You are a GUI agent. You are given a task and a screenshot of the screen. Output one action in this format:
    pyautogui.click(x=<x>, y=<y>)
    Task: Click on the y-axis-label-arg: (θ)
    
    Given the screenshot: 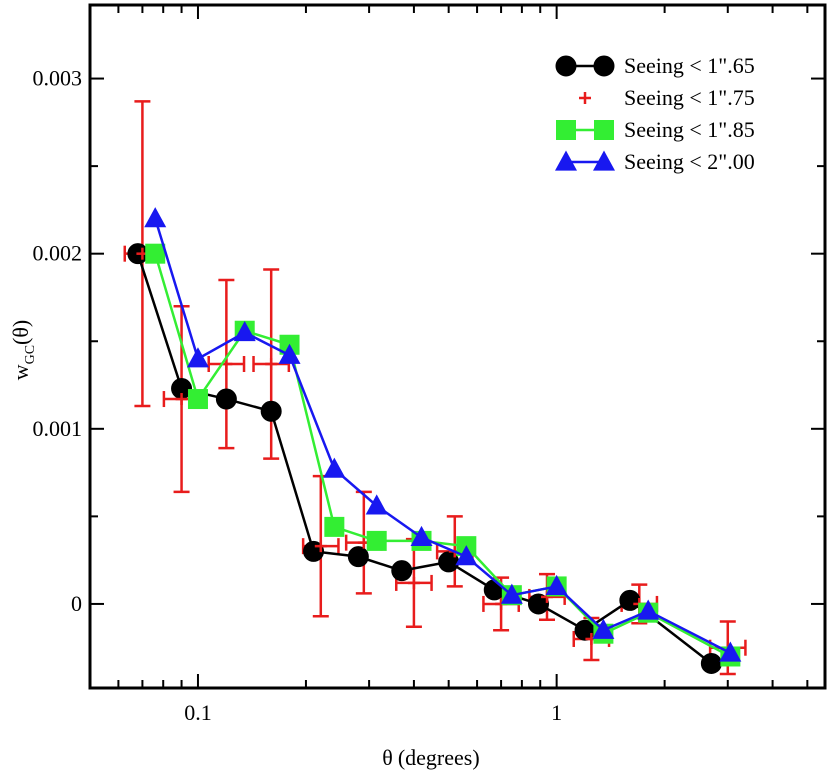 What is the action you would take?
    pyautogui.click(x=20, y=332)
    